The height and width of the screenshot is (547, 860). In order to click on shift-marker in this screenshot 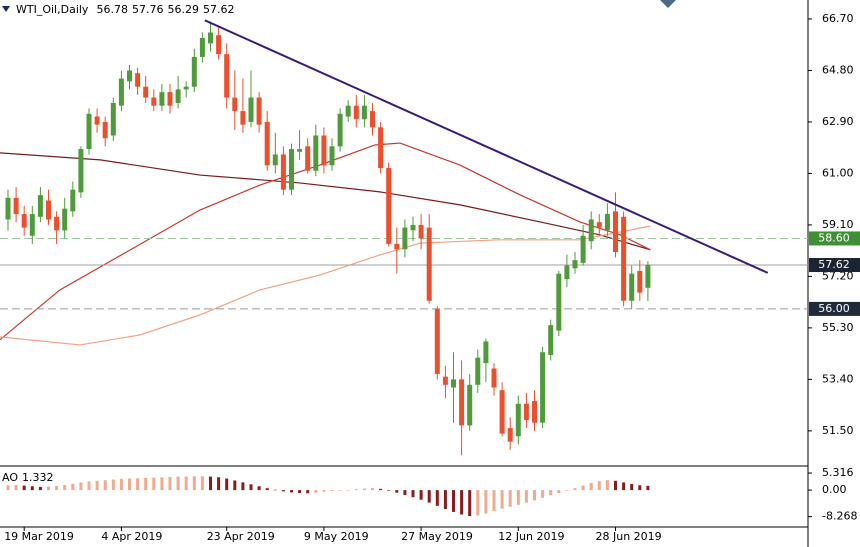, I will do `click(668, 4)`.